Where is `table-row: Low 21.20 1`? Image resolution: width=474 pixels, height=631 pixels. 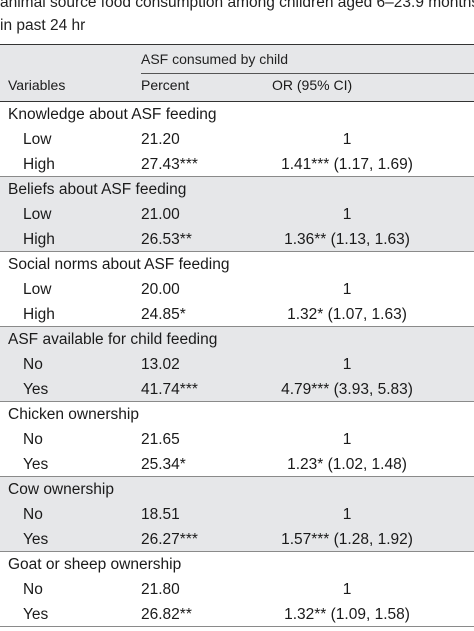
table-row: Low 21.20 1 is located at coordinates (237, 143).